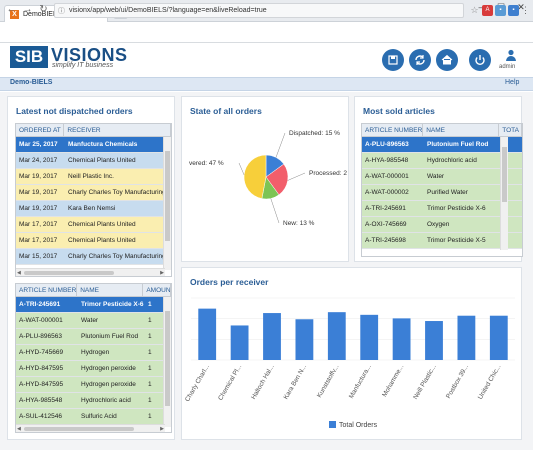  What do you see at coordinates (442, 225) in the screenshot?
I see `table-row: A-OXI-745669 Oxygen` at bounding box center [442, 225].